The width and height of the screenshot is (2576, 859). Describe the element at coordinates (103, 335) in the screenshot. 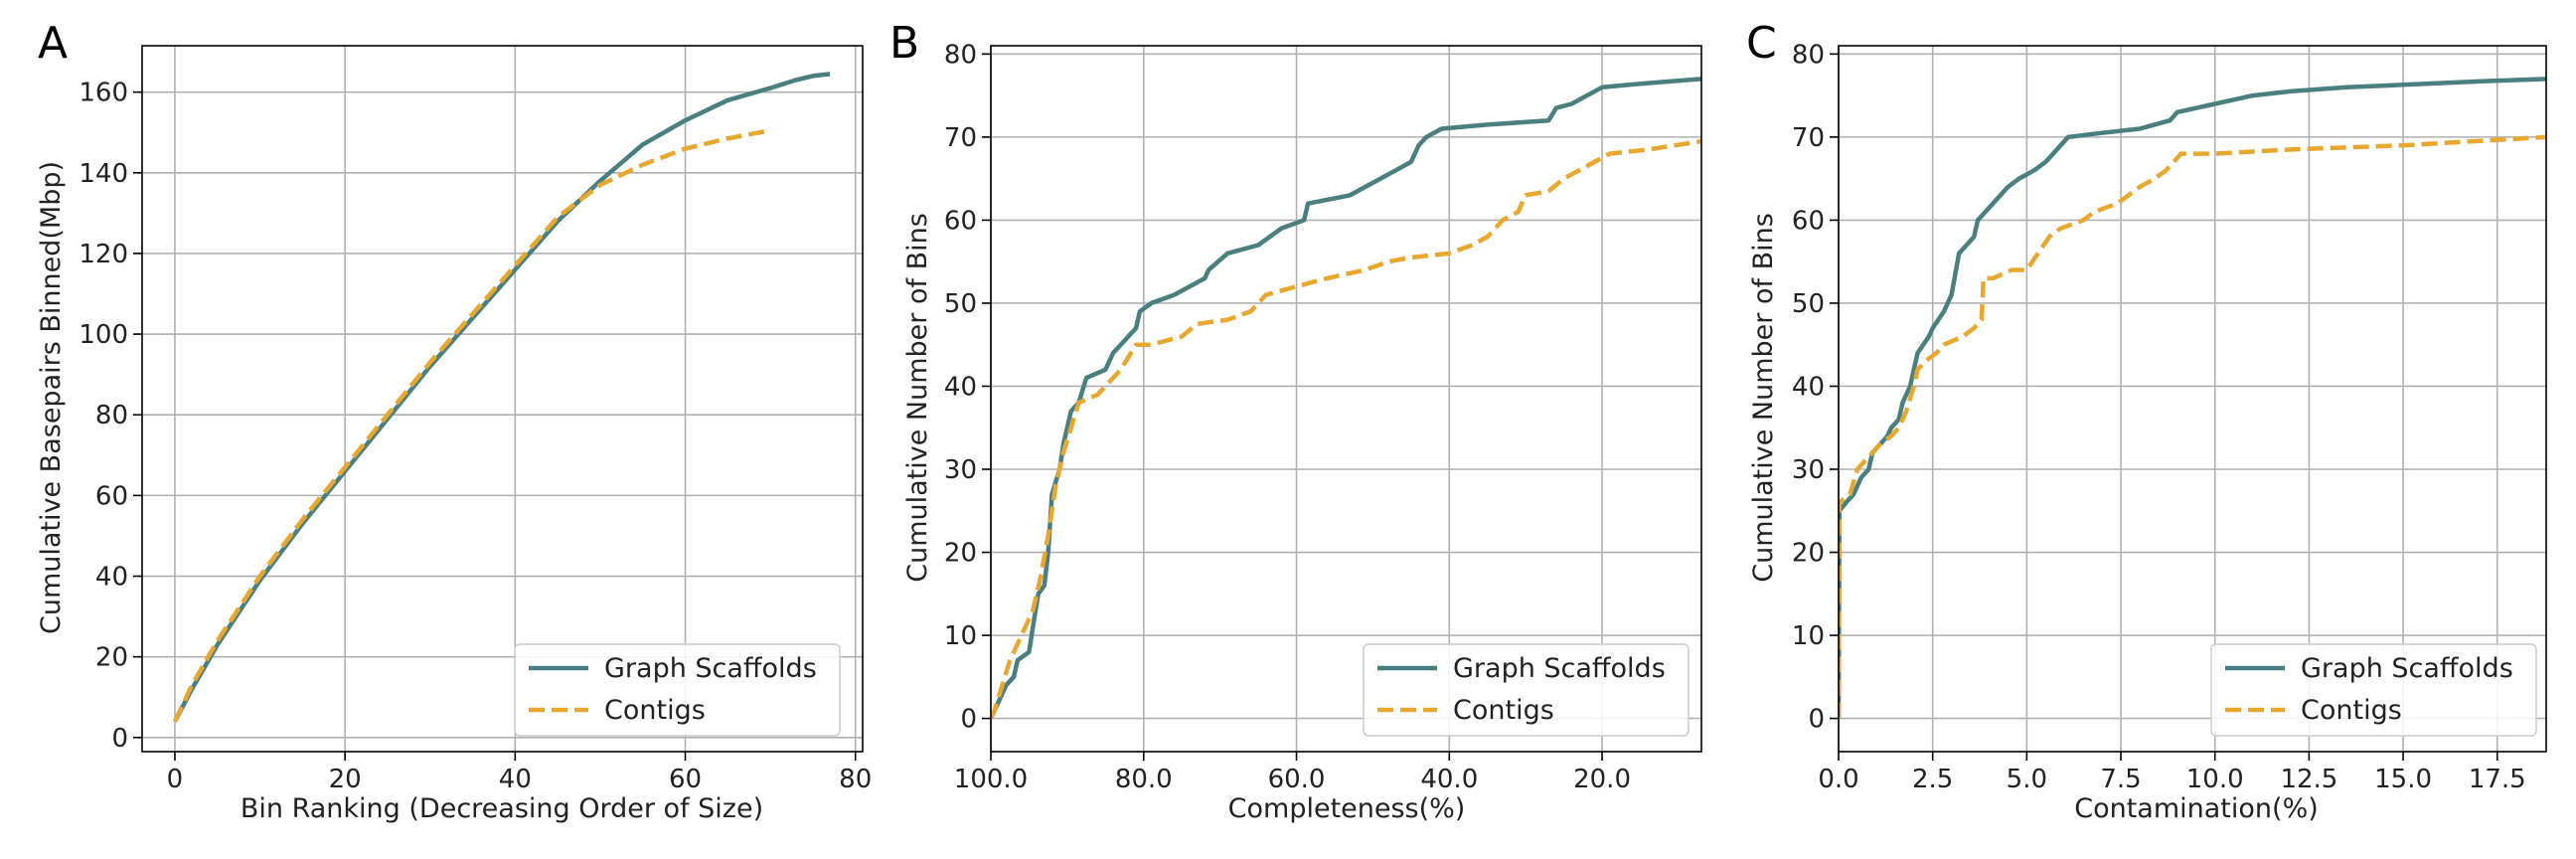

I see `y-tick-label: 100` at that location.